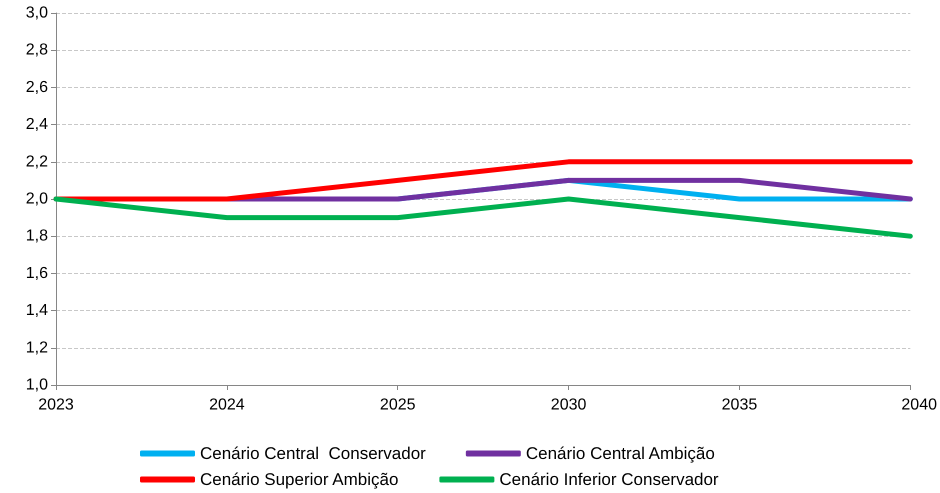 The image size is (940, 493). What do you see at coordinates (609, 479) in the screenshot?
I see `legend-label: Cenário Inferior Conservador` at bounding box center [609, 479].